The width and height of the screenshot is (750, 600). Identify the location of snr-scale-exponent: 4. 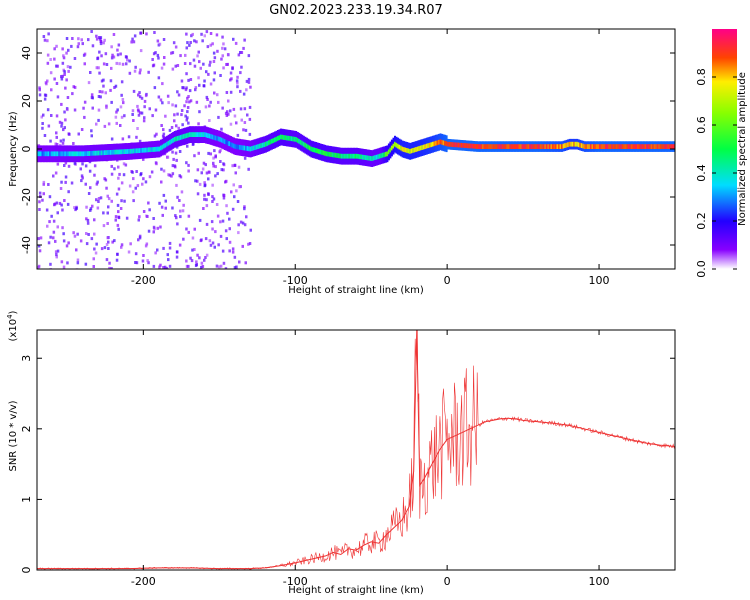
(10, 316).